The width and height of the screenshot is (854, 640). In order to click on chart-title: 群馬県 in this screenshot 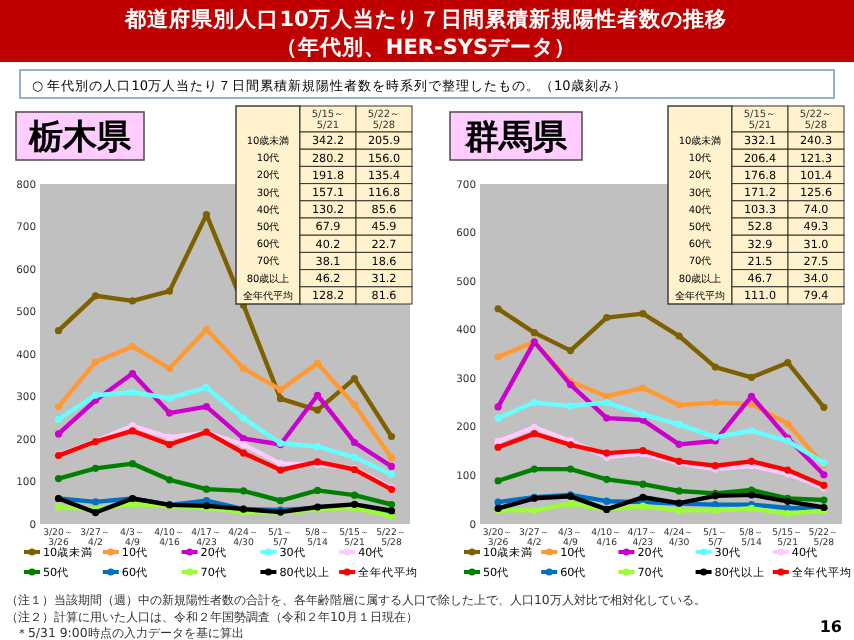, I will do `click(516, 138)`.